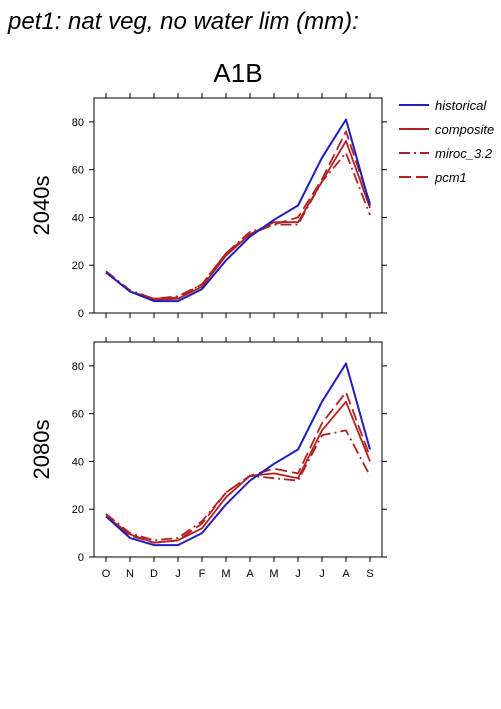 Image resolution: width=501 pixels, height=709 pixels. What do you see at coordinates (41, 450) in the screenshot?
I see `panel-label: 2080s` at bounding box center [41, 450].